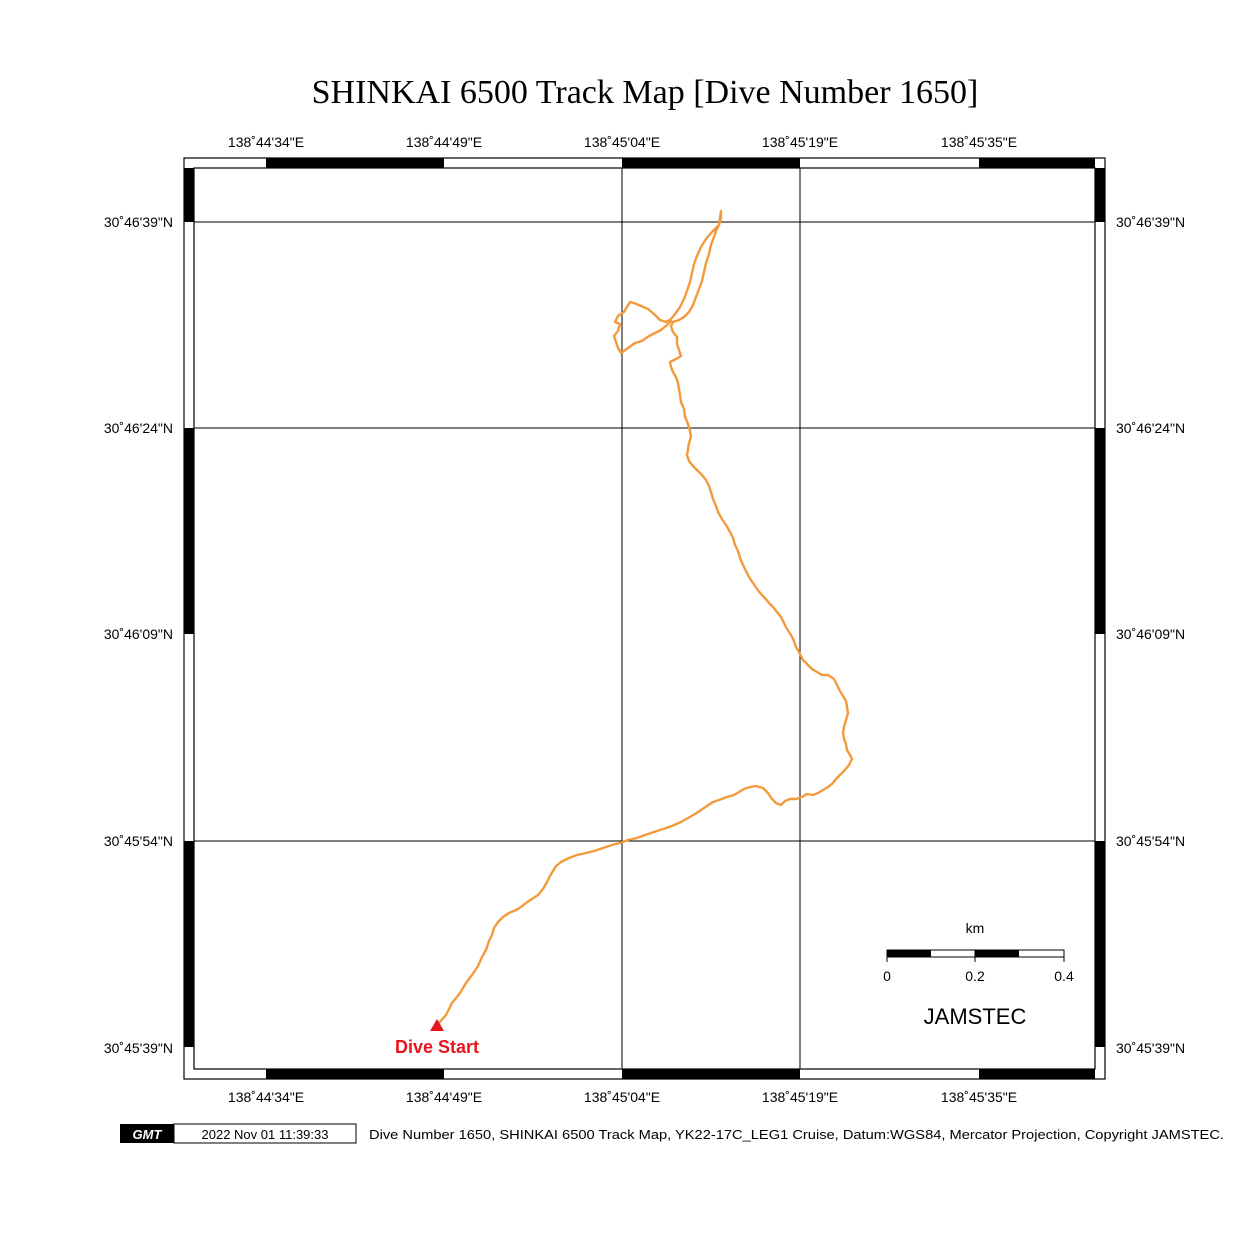 The width and height of the screenshot is (1240, 1240). What do you see at coordinates (437, 1025) in the screenshot?
I see `dive-start-marker` at bounding box center [437, 1025].